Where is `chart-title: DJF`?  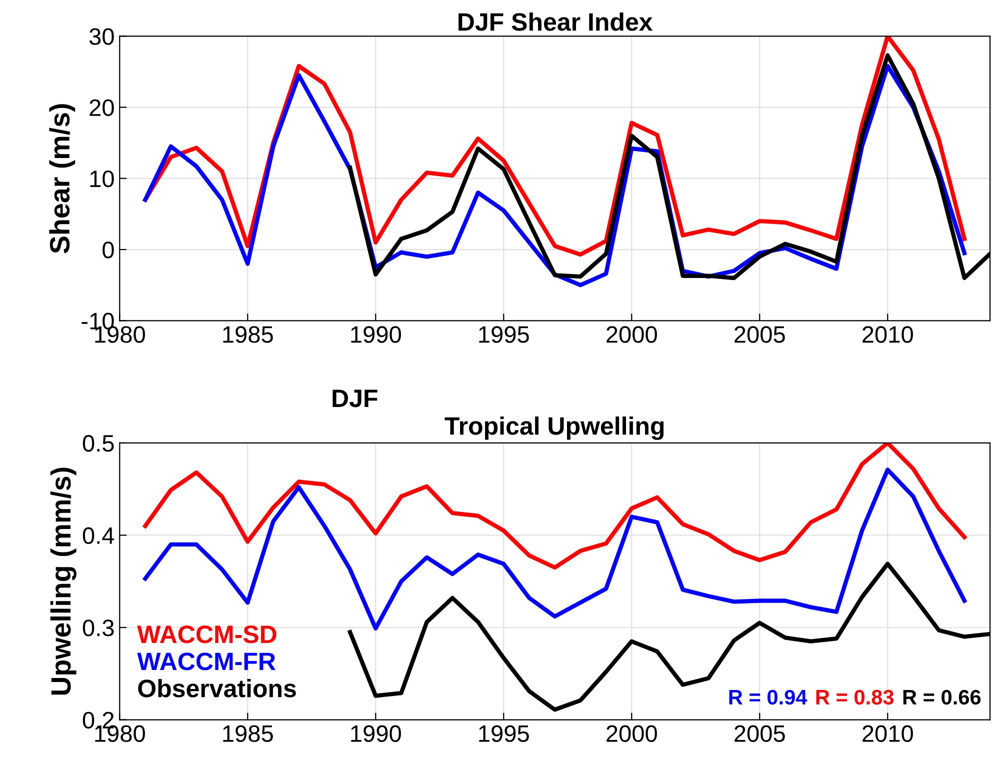 chart-title: DJF is located at coordinates (355, 399).